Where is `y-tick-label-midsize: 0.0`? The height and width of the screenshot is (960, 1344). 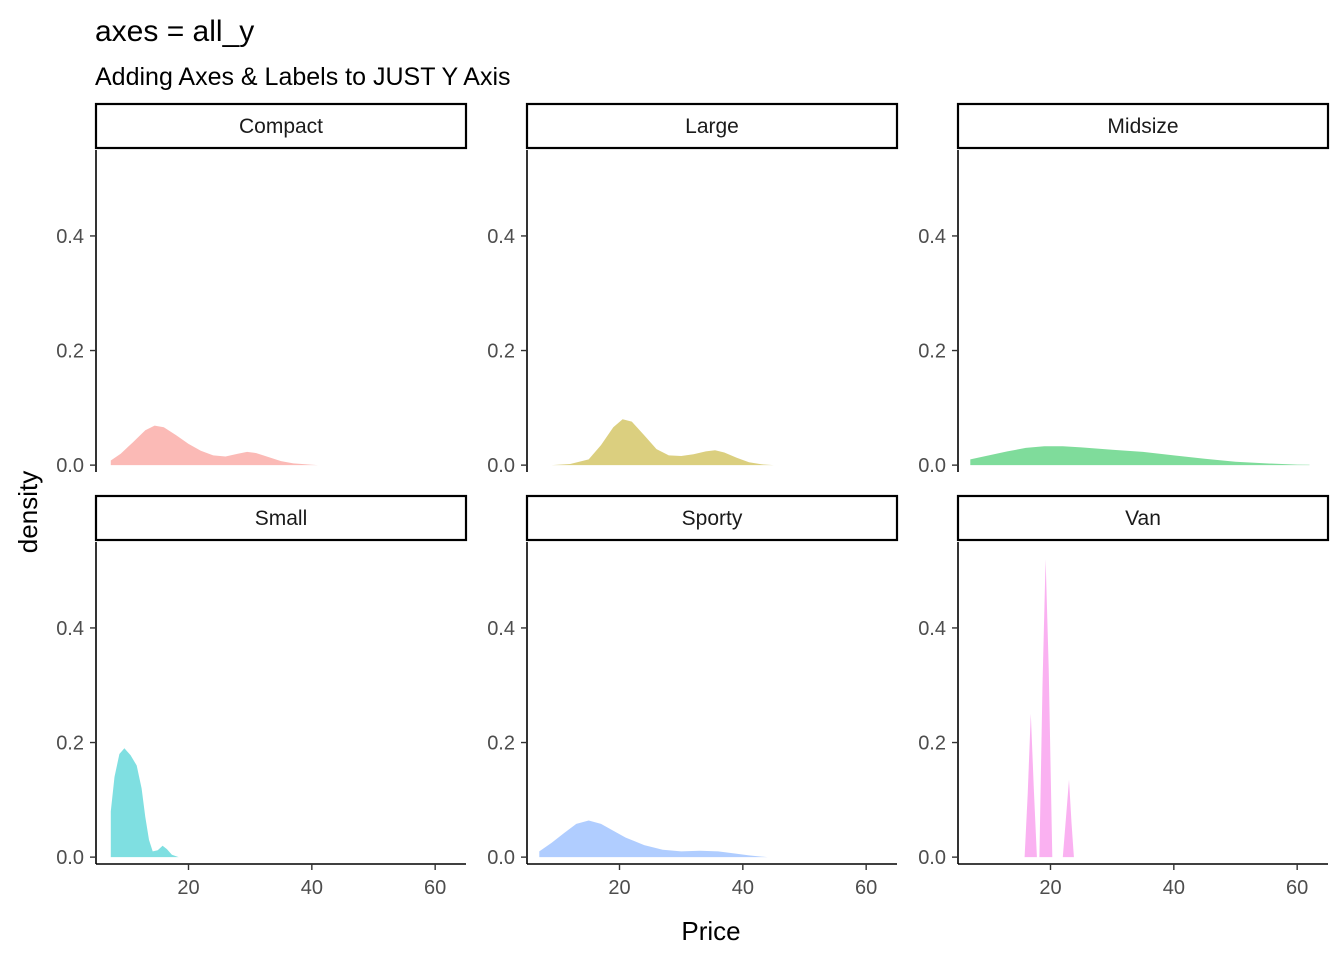
y-tick-label-midsize: 0.0 is located at coordinates (932, 466).